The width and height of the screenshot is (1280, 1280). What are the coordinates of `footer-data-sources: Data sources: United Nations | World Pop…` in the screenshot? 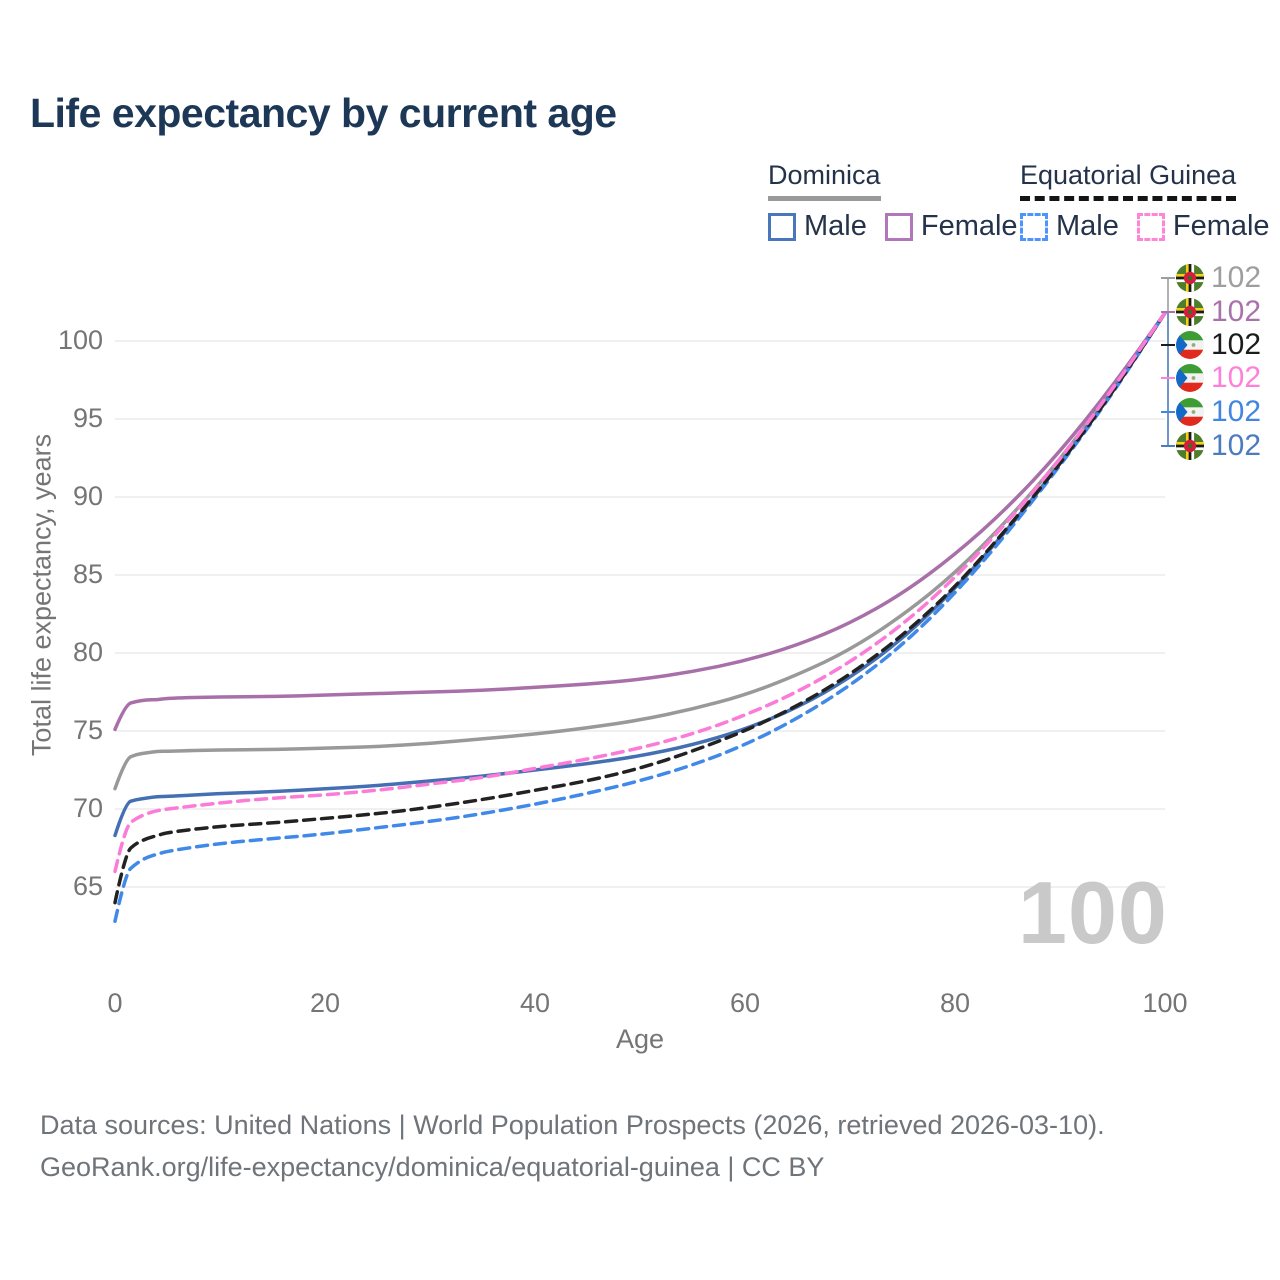 It's located at (572, 1125).